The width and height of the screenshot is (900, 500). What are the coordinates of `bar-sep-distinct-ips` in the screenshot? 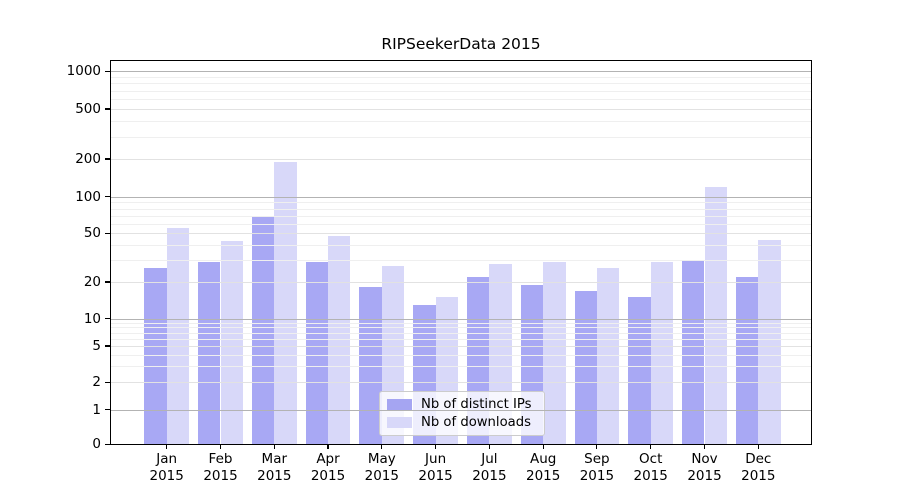 It's located at (585, 367).